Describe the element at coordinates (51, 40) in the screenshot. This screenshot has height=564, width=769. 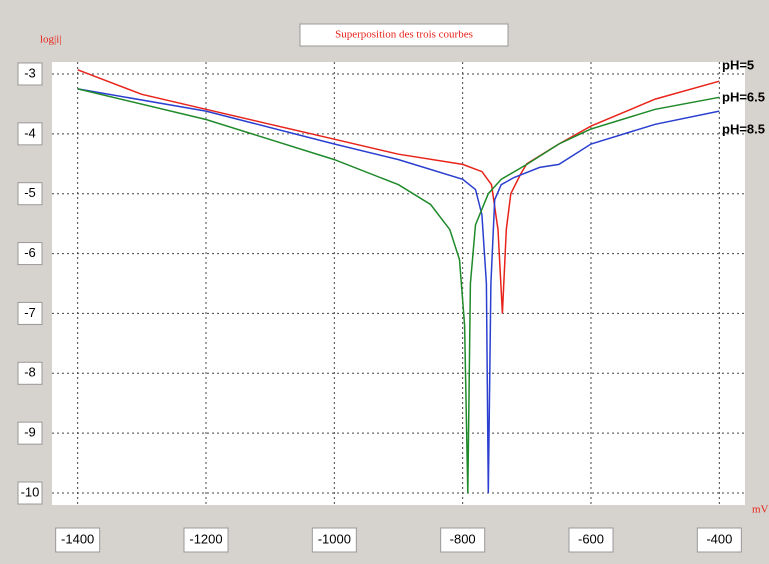
I see `y-axis-label: log|i|` at that location.